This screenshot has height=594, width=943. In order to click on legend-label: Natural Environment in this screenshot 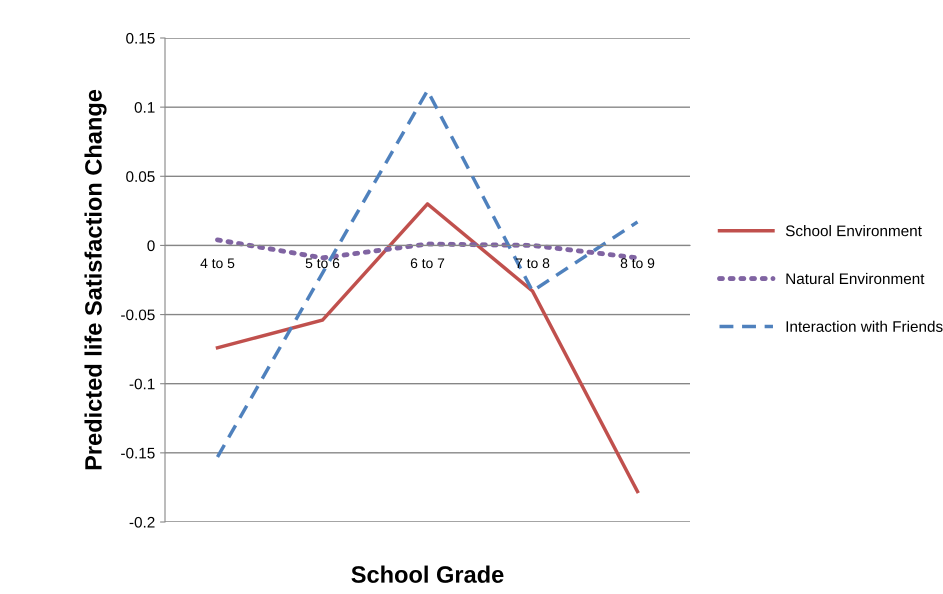, I will do `click(855, 278)`.